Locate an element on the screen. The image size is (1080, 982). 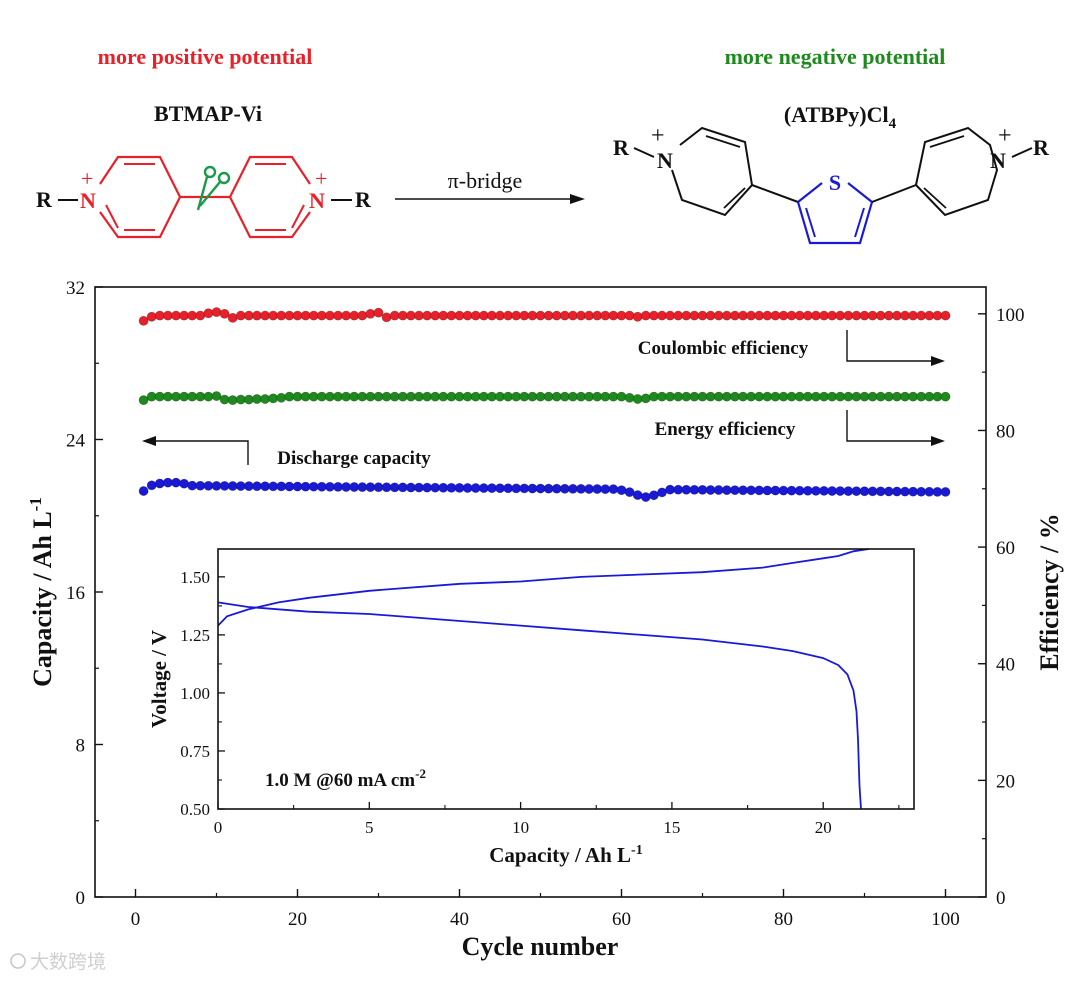
series-energy-efficiency is located at coordinates (544, 398).